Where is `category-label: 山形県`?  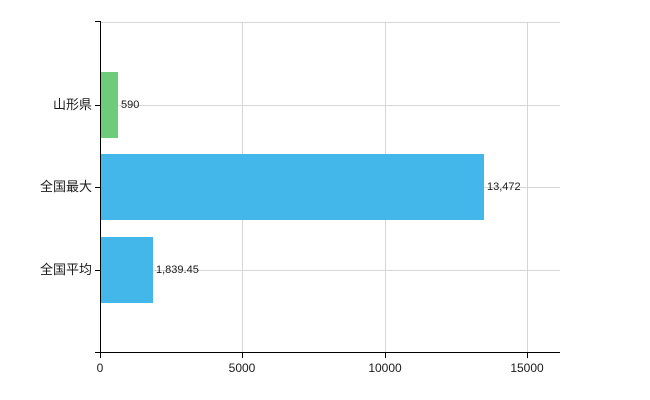
category-label: 山形県 is located at coordinates (72, 104).